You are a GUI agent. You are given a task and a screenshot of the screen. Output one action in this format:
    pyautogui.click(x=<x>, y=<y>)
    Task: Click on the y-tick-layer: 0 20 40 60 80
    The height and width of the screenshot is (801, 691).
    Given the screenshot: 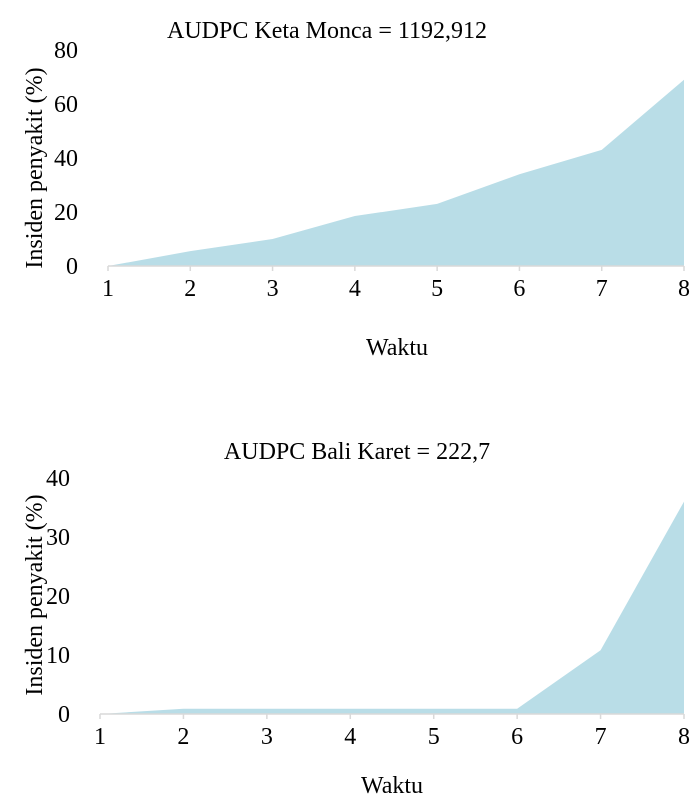 What is the action you would take?
    pyautogui.click(x=66, y=159)
    